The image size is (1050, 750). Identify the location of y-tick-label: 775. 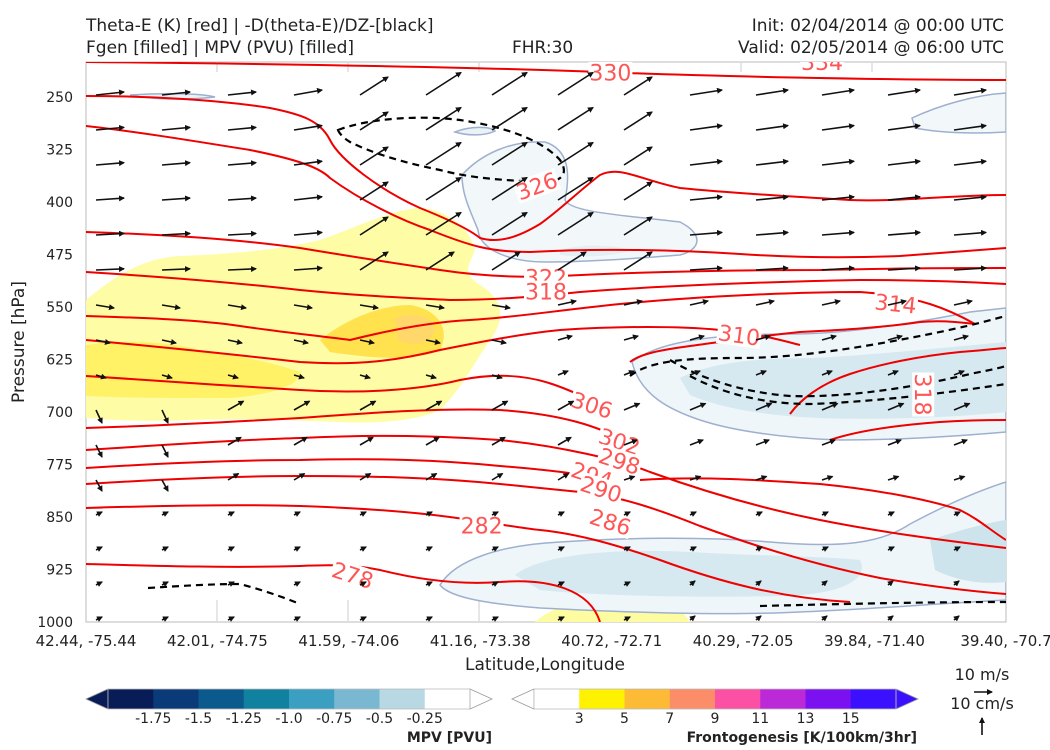
(59, 466).